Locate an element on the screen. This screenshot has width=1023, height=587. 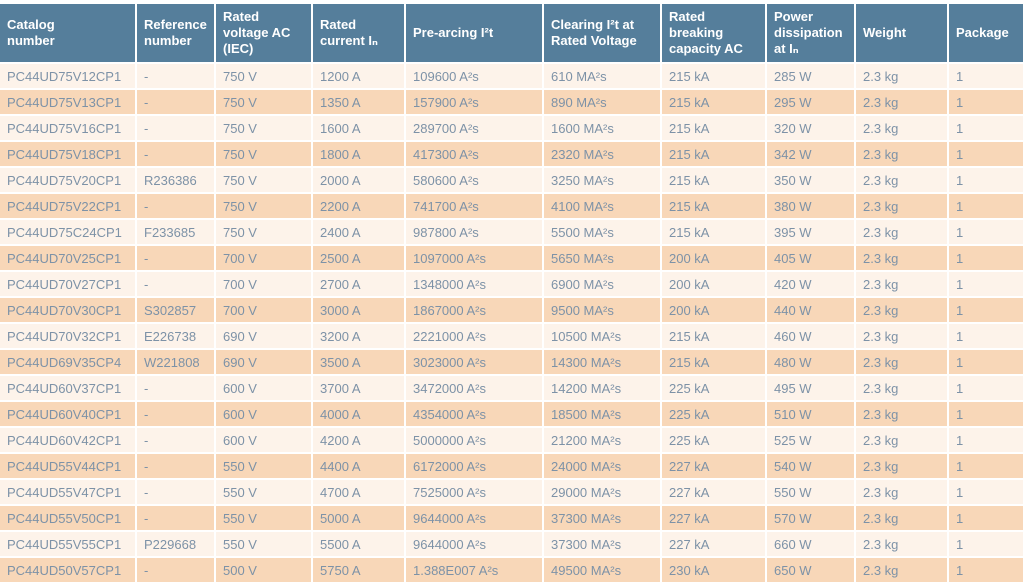
cell-rated-current: 2200 A is located at coordinates (359, 206).